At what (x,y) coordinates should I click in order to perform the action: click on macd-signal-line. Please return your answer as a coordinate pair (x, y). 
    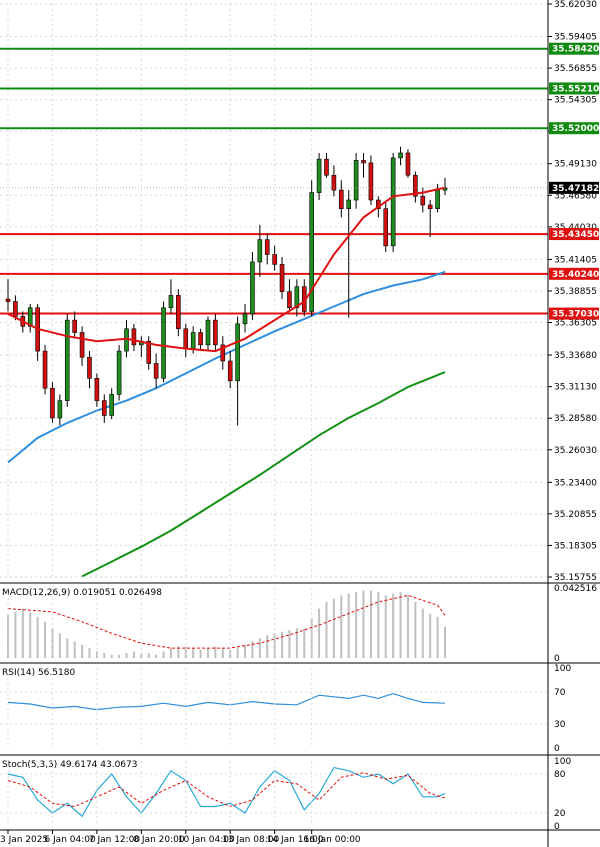
    Looking at the image, I should click on (226, 621).